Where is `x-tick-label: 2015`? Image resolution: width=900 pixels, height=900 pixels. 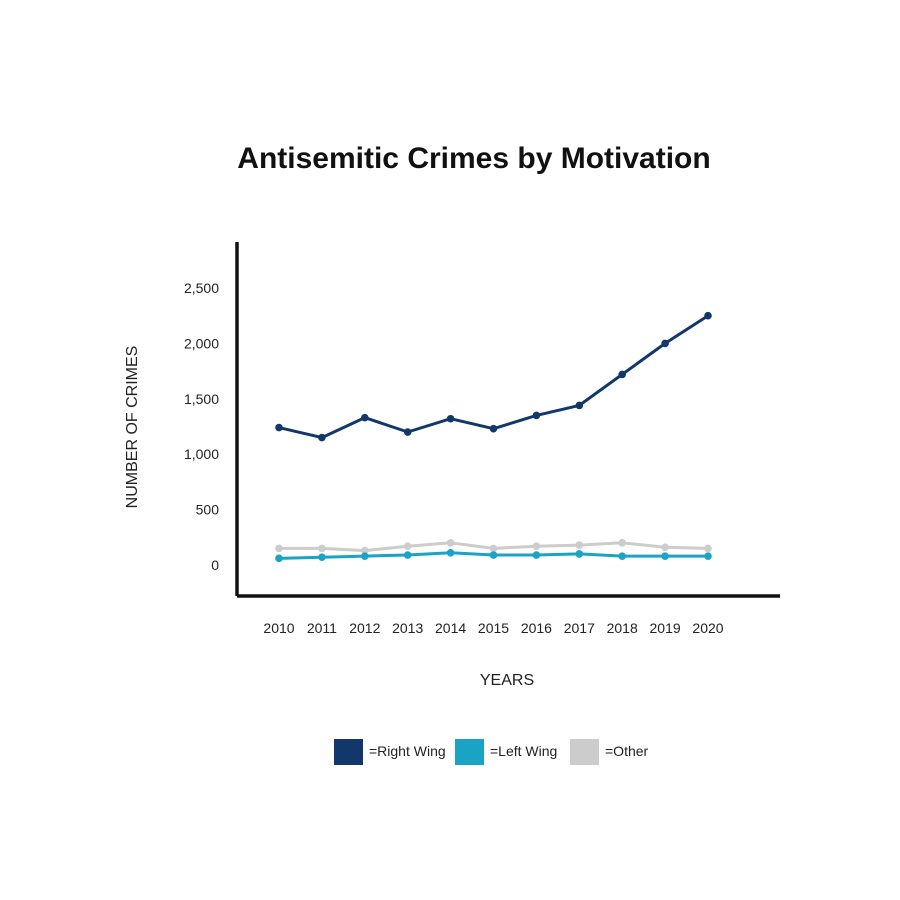
x-tick-label: 2015 is located at coordinates (493, 628).